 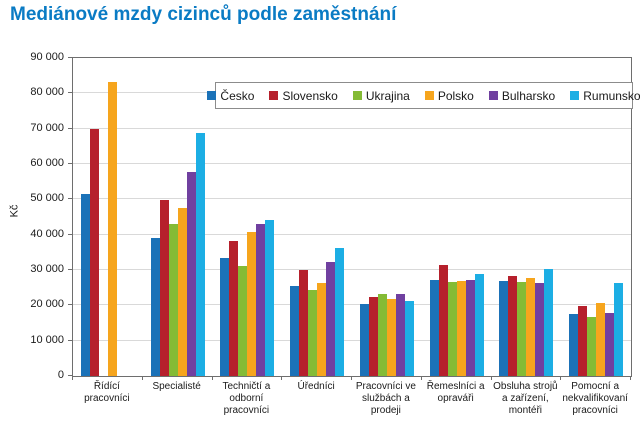 I want to click on x-category-label: Pracovníci ve službách a prodeji, so click(x=385, y=398).